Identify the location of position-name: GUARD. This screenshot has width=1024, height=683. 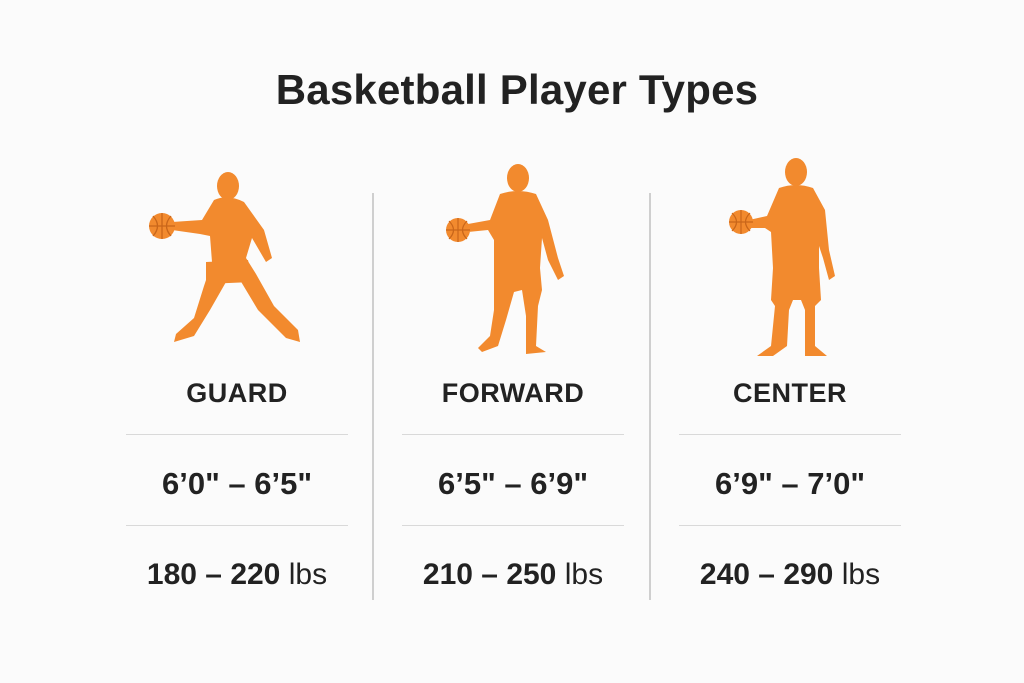
(237, 393).